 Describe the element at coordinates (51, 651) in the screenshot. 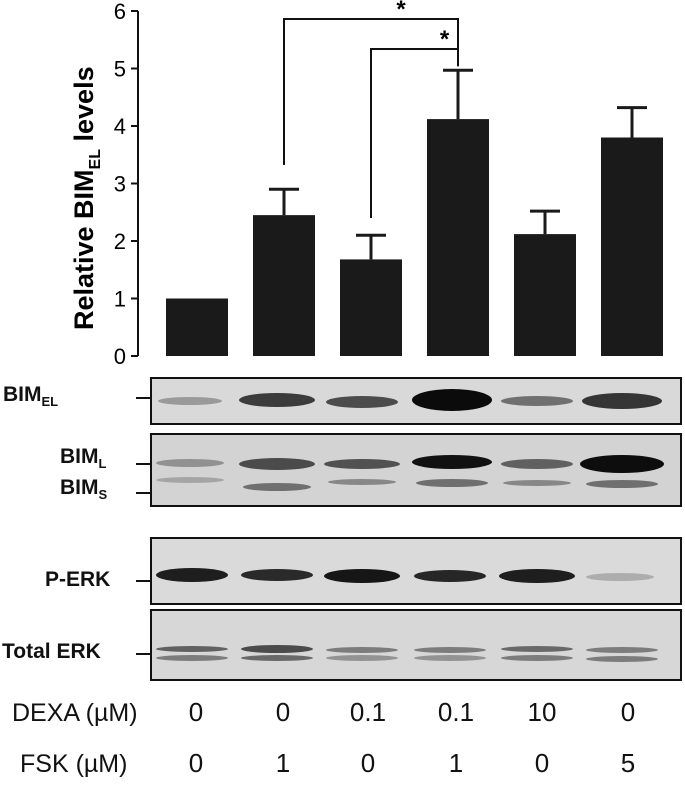

I see `blot-label-total-erk: Total ERK` at that location.